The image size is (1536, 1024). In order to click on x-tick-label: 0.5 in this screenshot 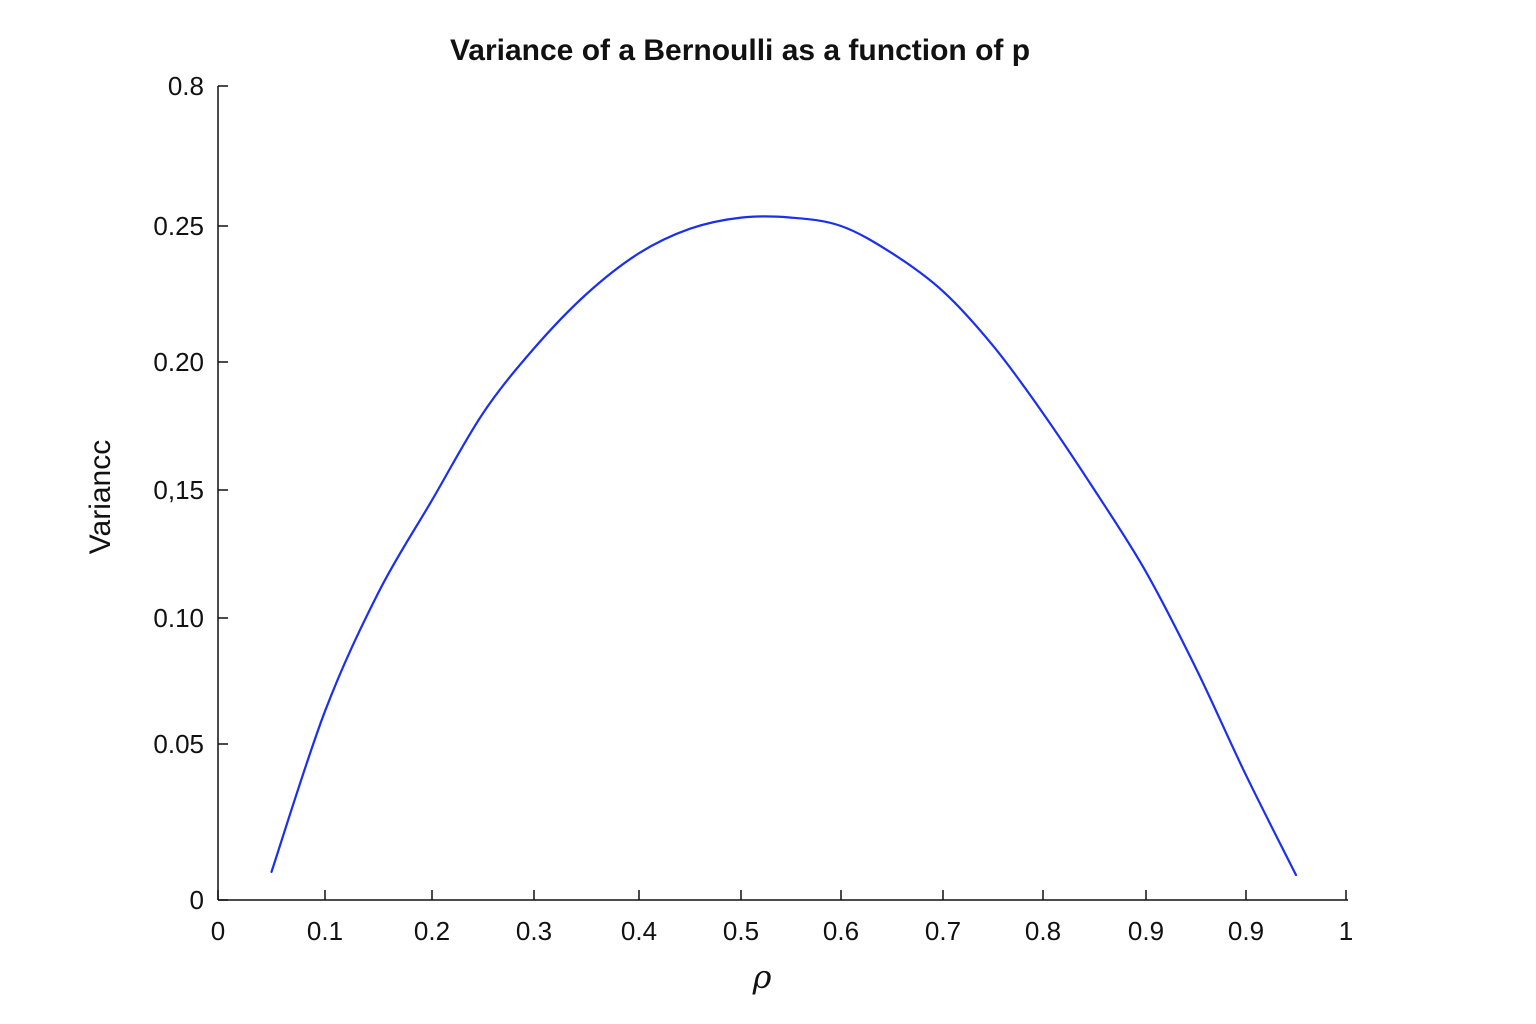, I will do `click(741, 931)`.